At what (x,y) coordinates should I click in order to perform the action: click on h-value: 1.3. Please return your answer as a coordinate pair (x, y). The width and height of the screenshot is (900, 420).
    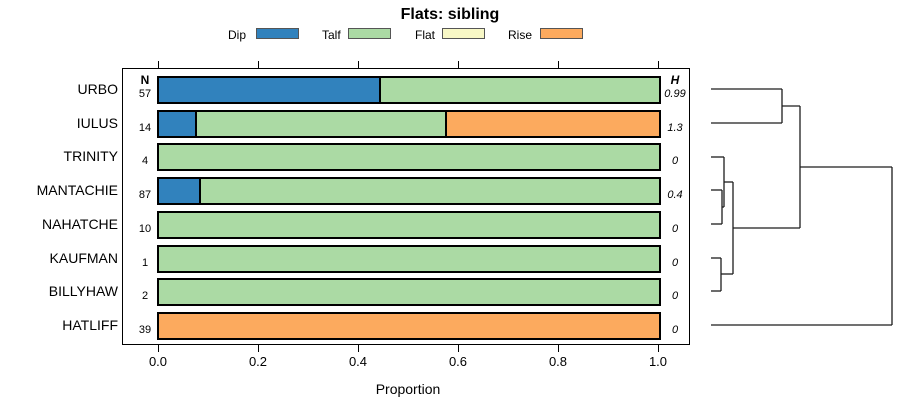
    Looking at the image, I should click on (675, 127).